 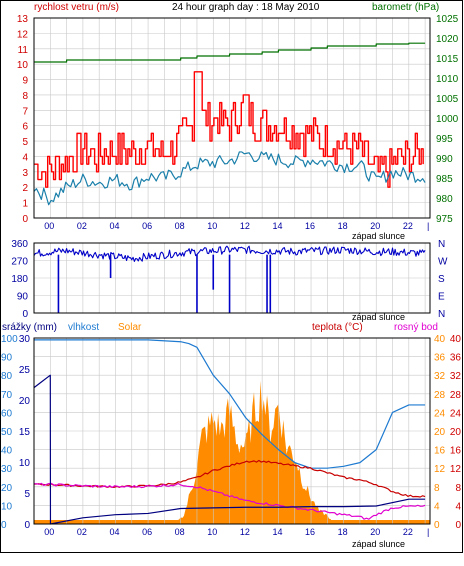 I want to click on humidity-y-tick-label: 60, so click(x=7, y=413).